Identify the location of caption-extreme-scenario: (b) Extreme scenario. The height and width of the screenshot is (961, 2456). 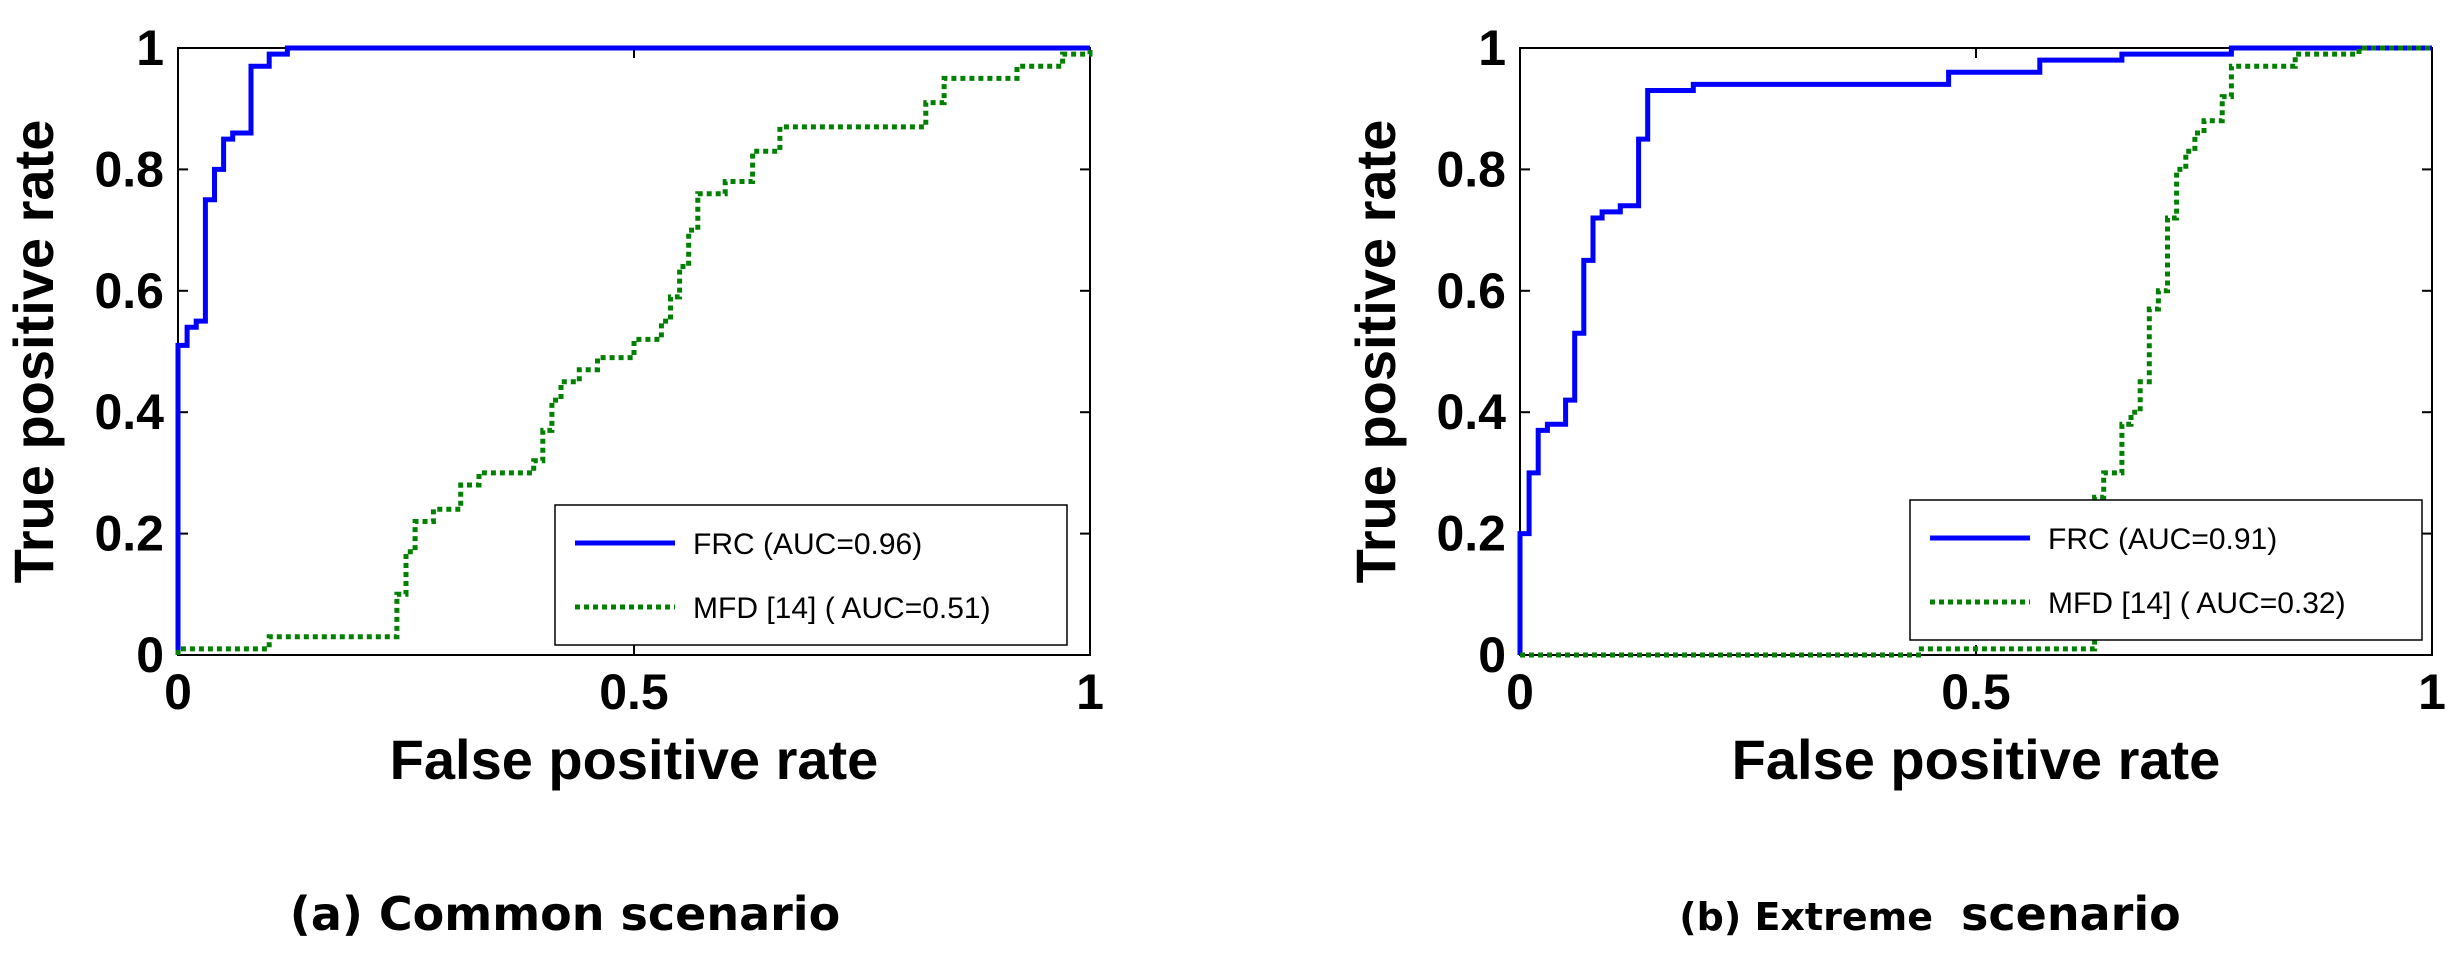
(1929, 914).